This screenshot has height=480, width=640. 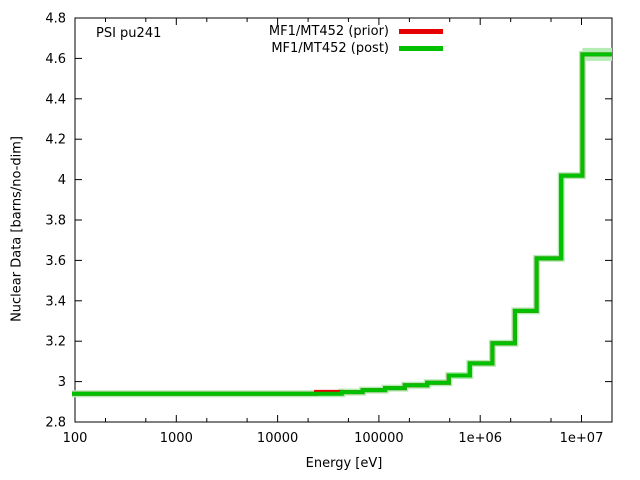 I want to click on y-tick-label: 2.8, so click(x=55, y=423).